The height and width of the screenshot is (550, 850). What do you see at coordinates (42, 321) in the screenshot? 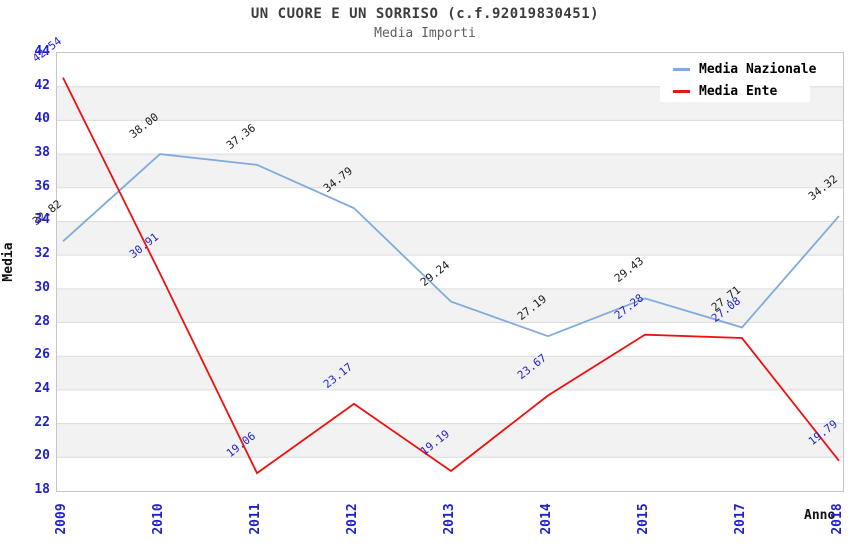
I see `y-tick-label: 28` at bounding box center [42, 321].